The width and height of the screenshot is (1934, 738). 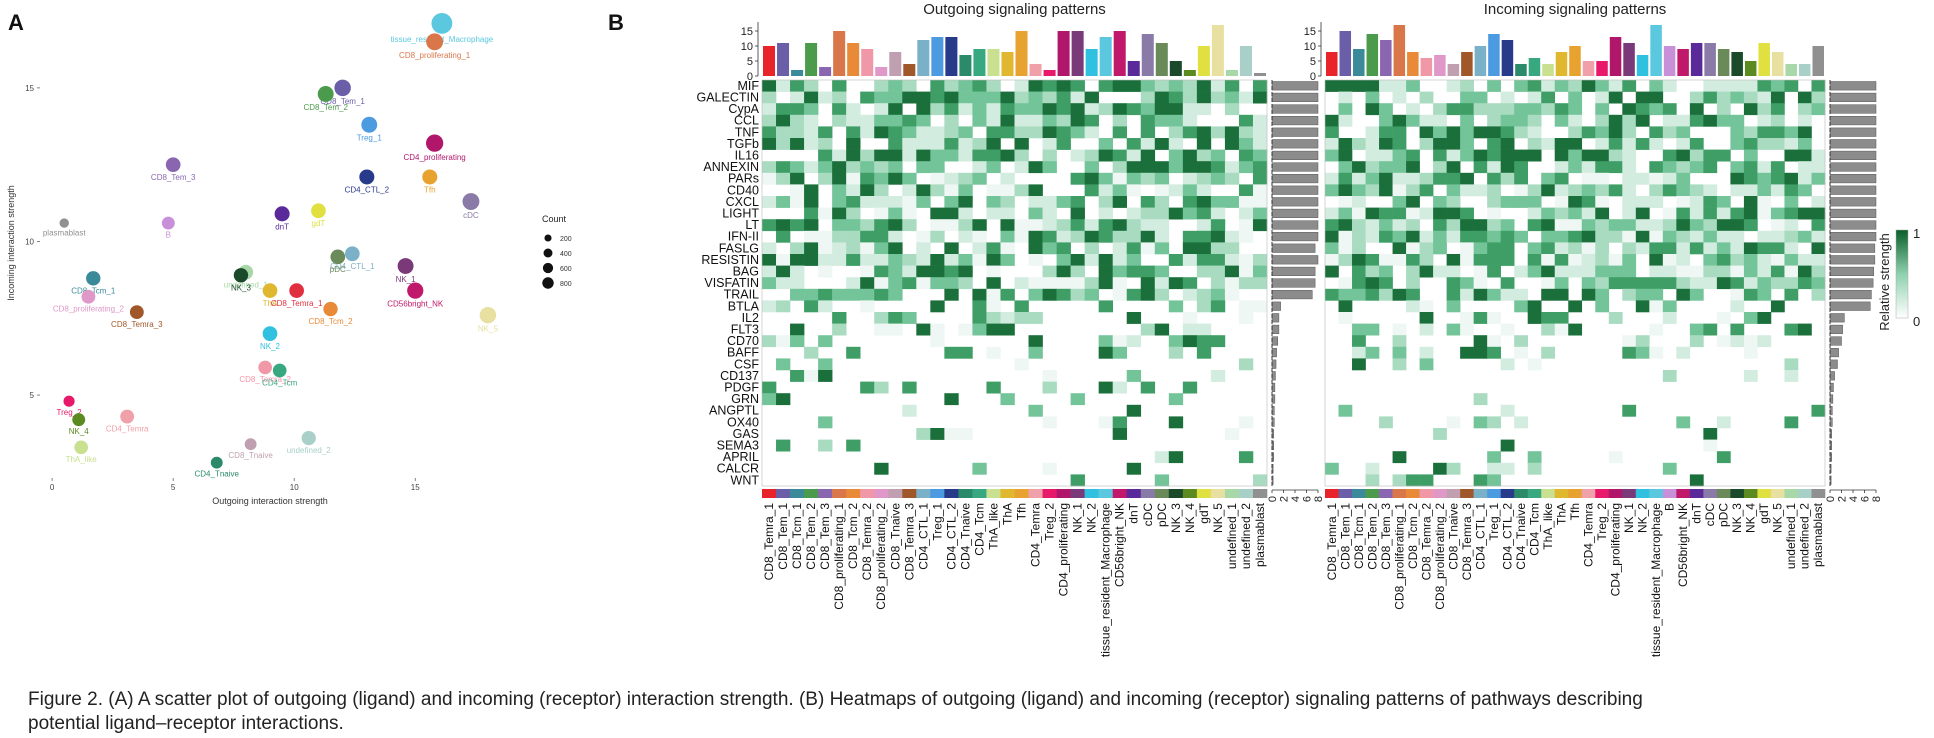 What do you see at coordinates (1877, 499) in the screenshot?
I see `row-total-tick-label: 8` at bounding box center [1877, 499].